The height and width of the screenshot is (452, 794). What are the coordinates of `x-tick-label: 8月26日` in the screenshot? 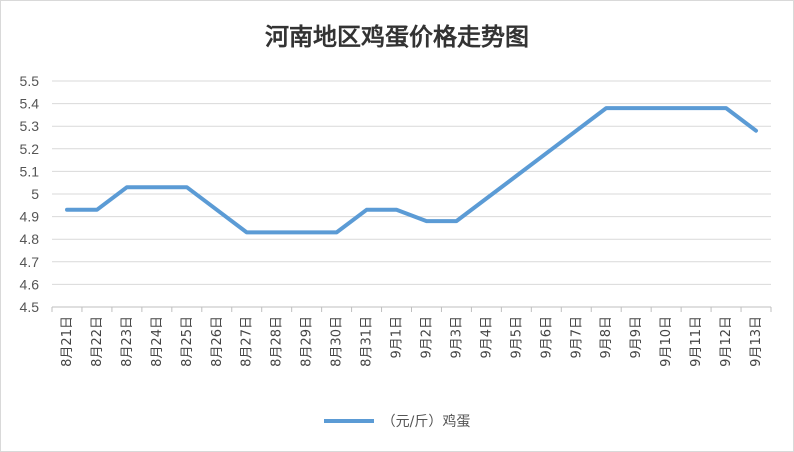 It's located at (217, 341).